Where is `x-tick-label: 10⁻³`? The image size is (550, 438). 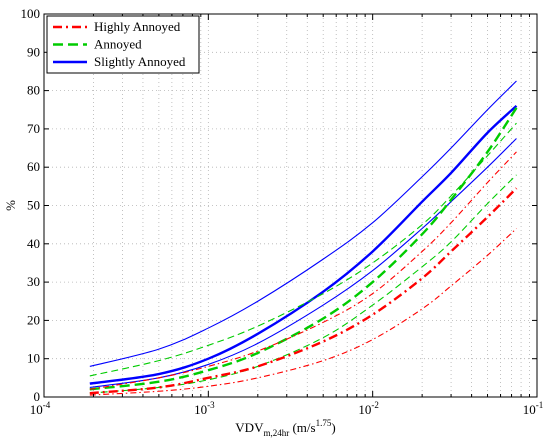 x-tick-label: 10⁻³ is located at coordinates (204, 408).